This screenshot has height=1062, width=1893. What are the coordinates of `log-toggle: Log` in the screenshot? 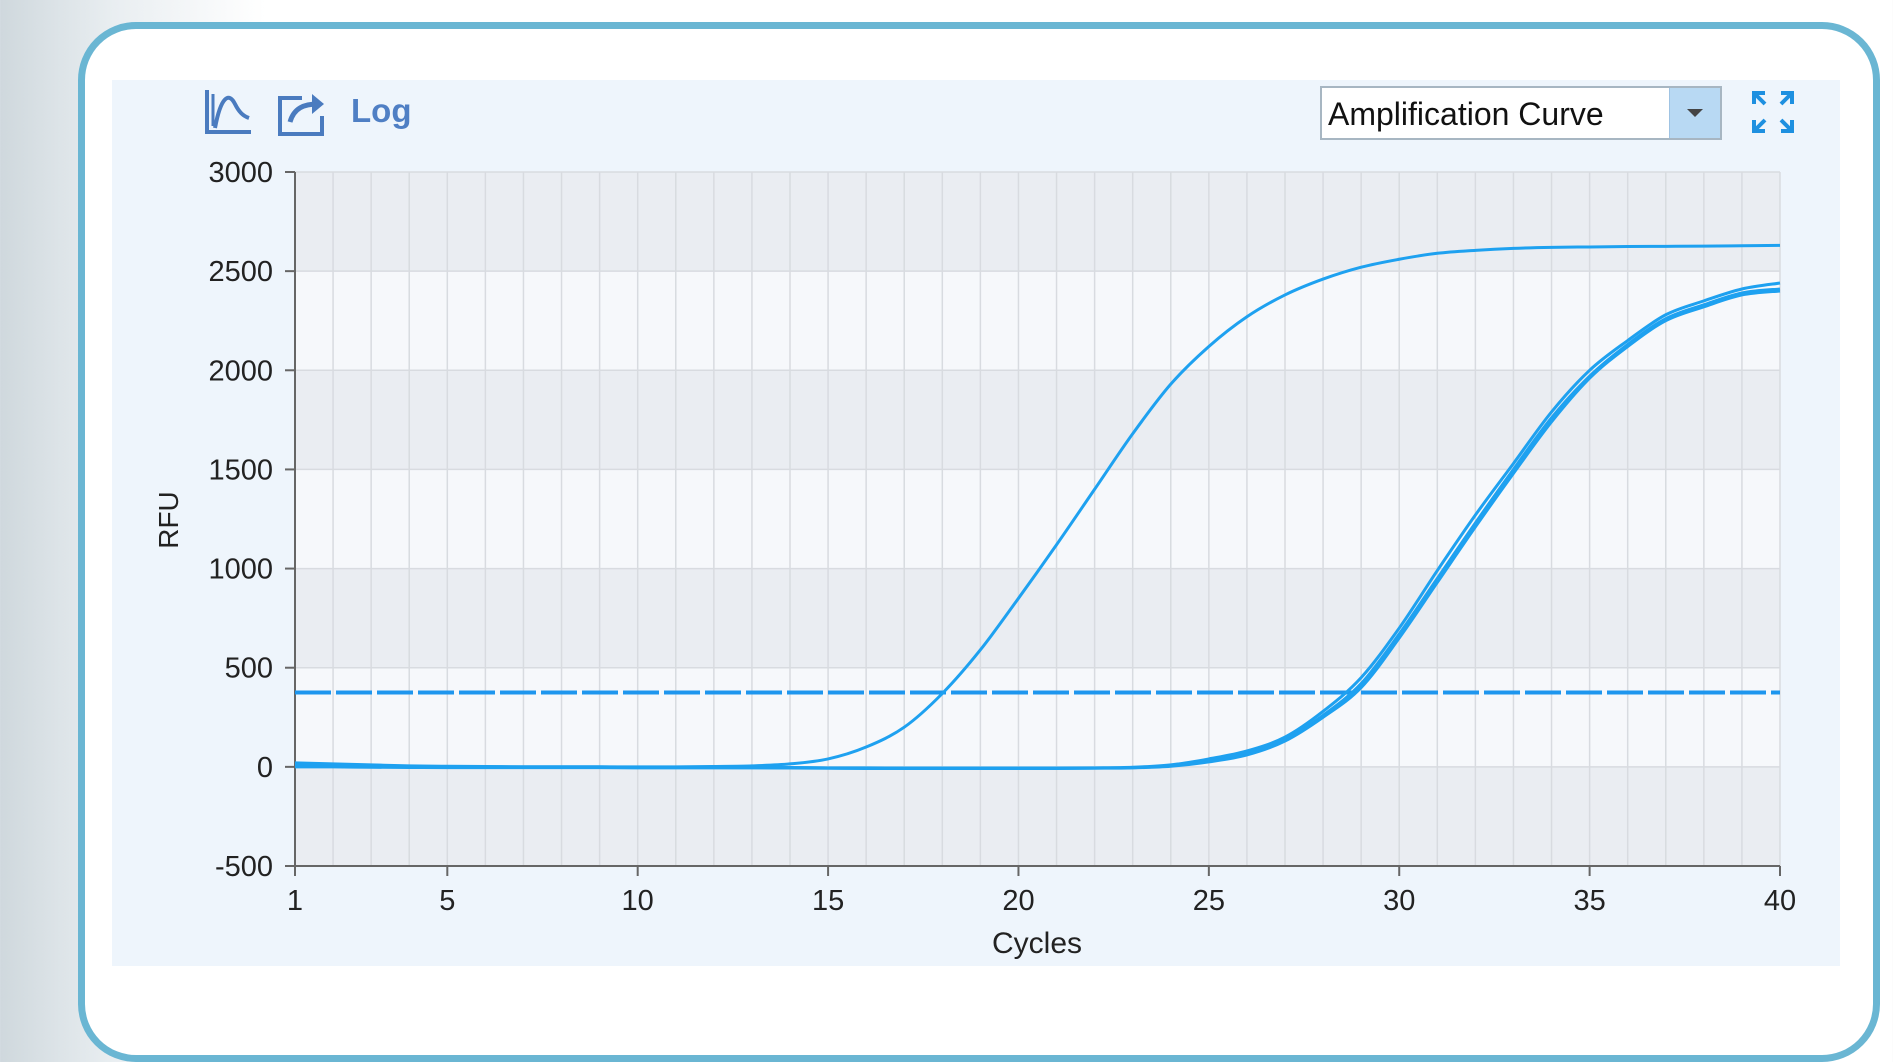 It's located at (381, 110).